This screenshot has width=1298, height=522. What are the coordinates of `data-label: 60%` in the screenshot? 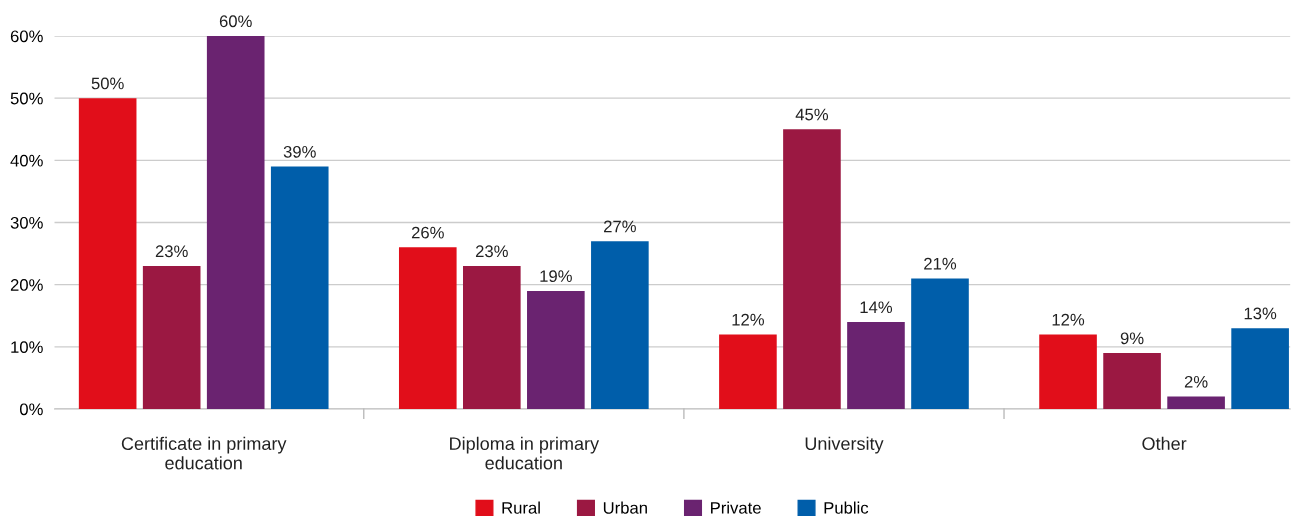 It's located at (235, 21).